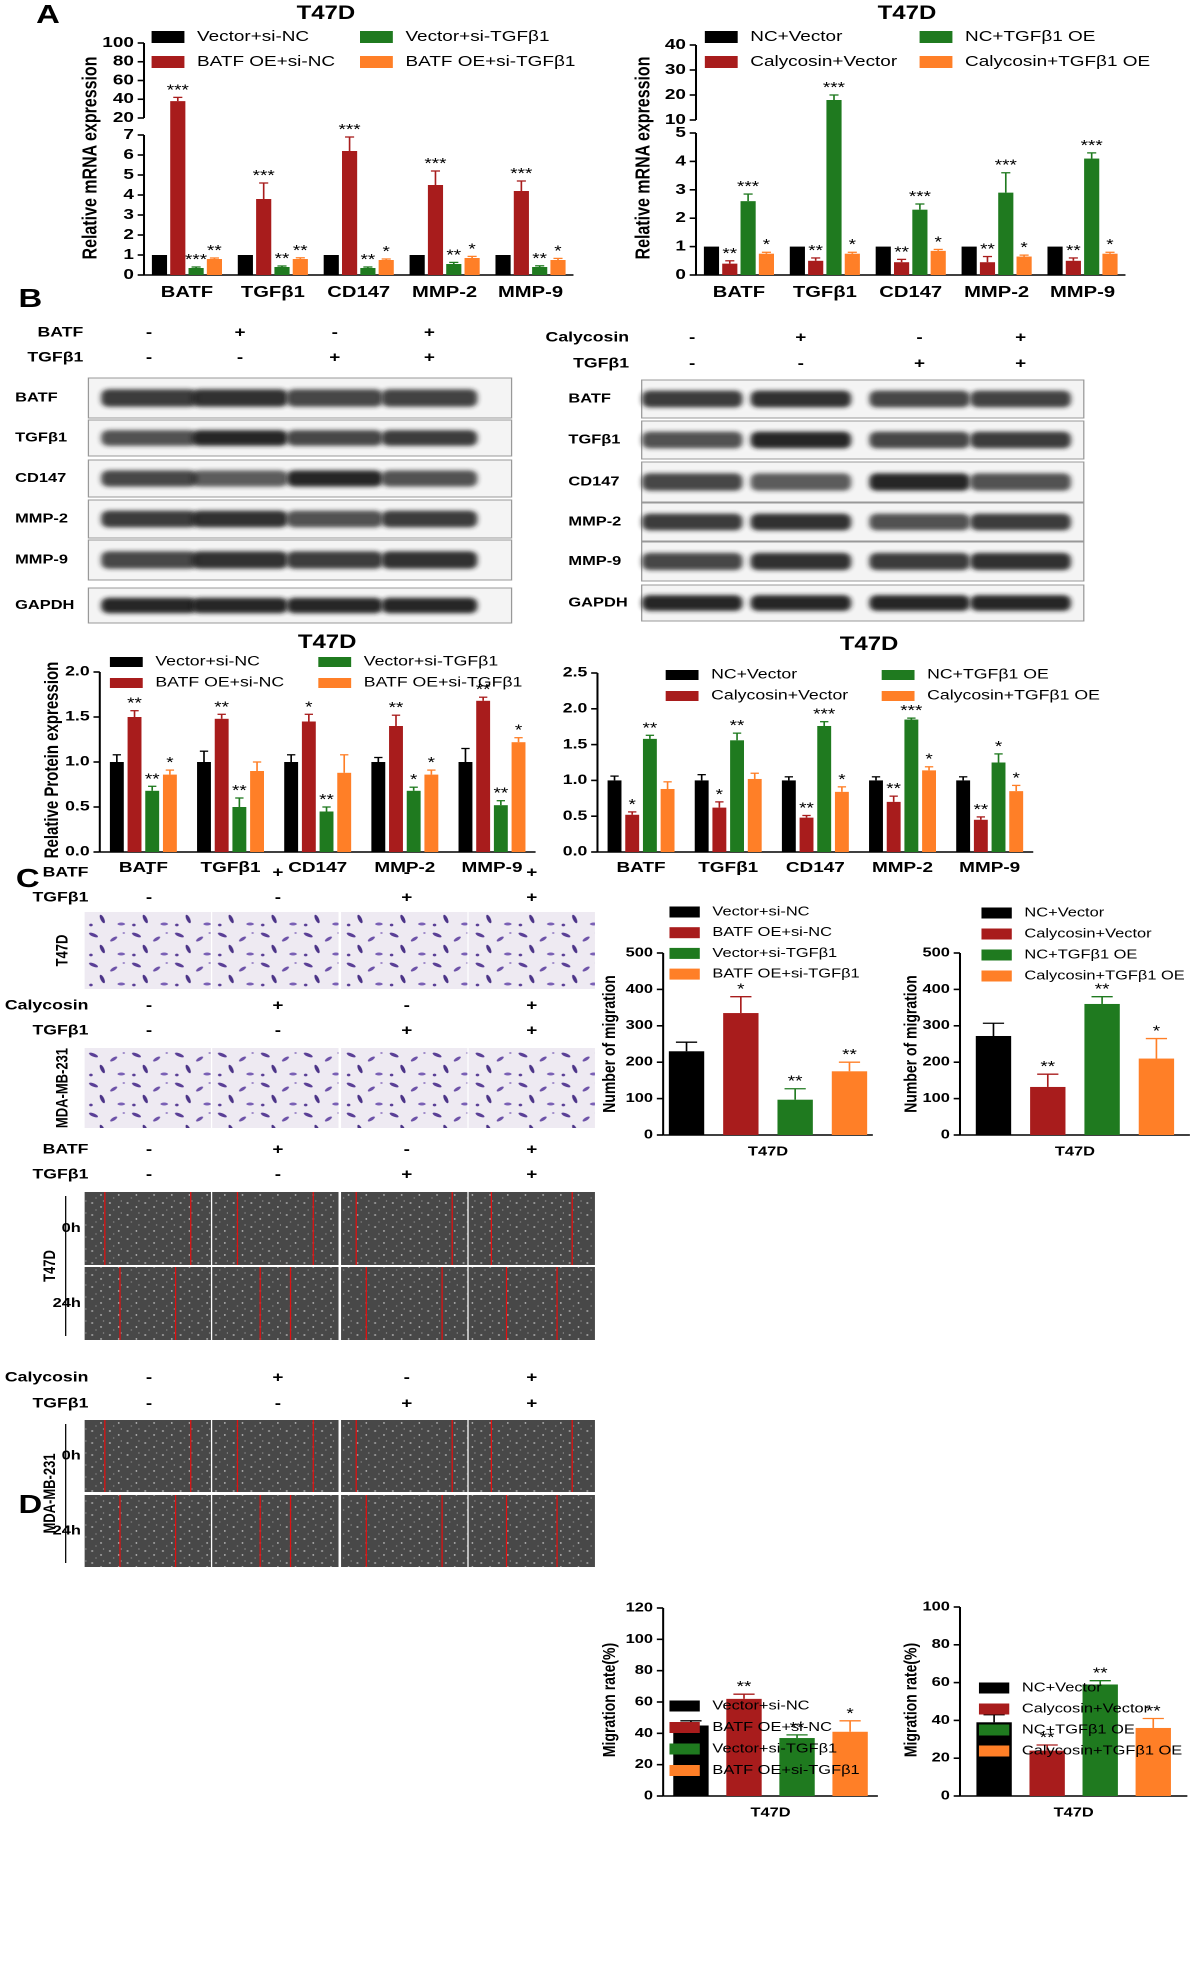 The width and height of the screenshot is (1200, 1976). I want to click on y-axis-label: Number of migration, so click(911, 1044).